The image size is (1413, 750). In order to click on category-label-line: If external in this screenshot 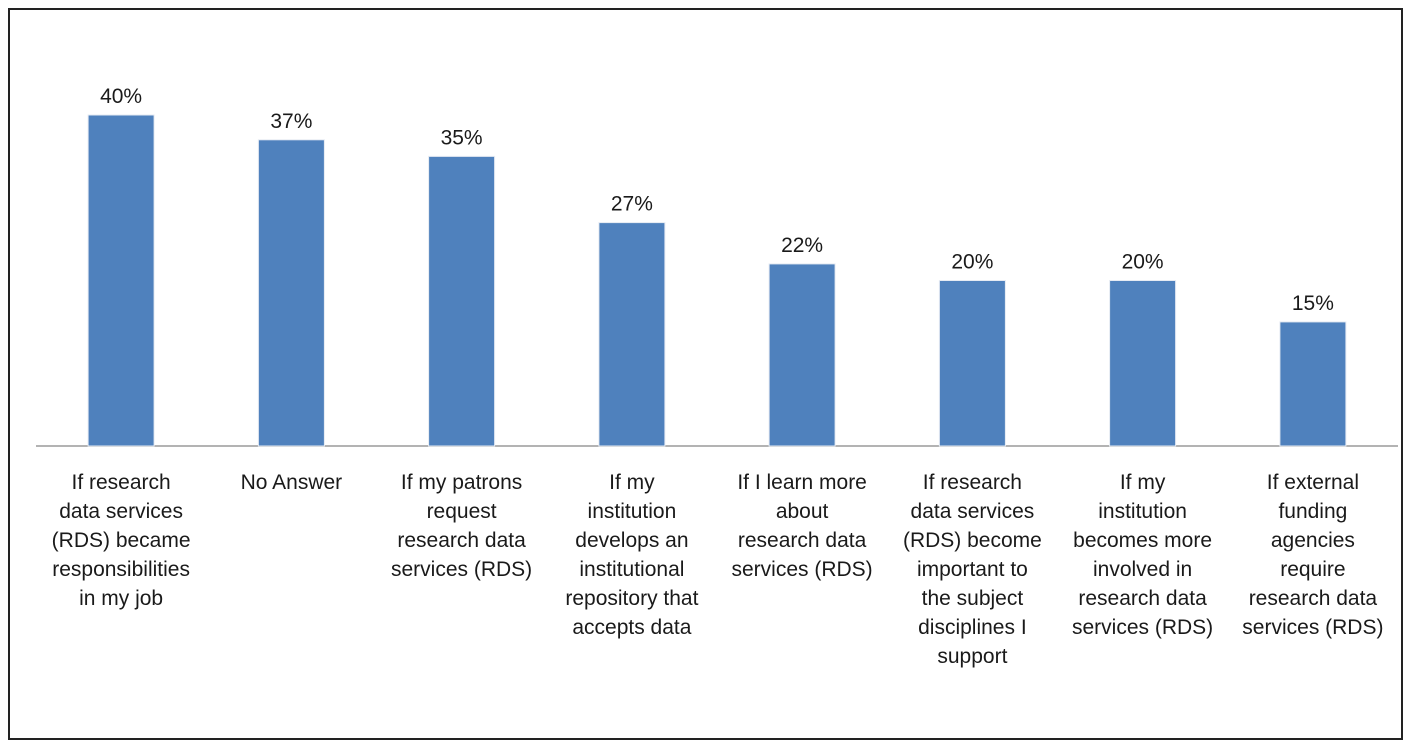, I will do `click(1313, 482)`.